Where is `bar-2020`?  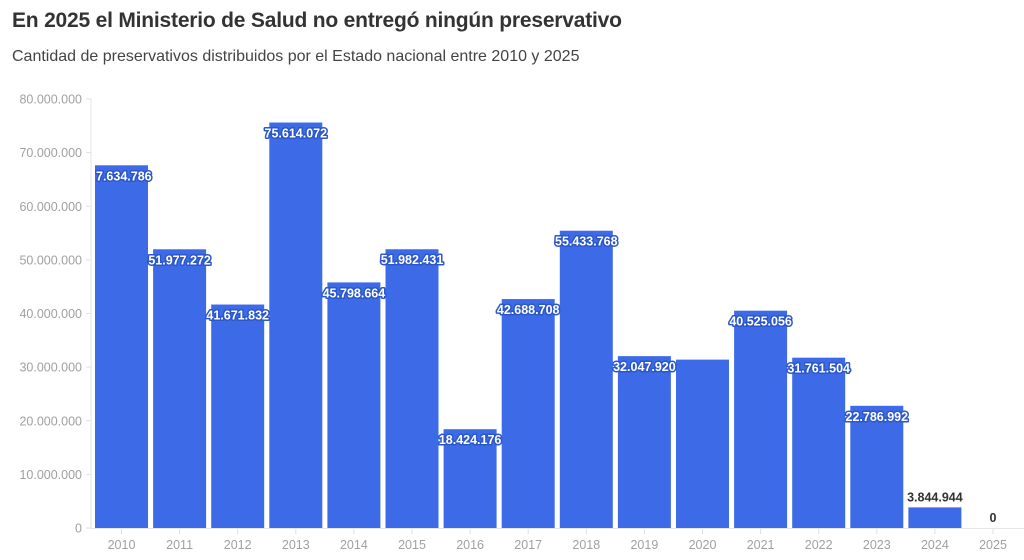 bar-2020 is located at coordinates (702, 443).